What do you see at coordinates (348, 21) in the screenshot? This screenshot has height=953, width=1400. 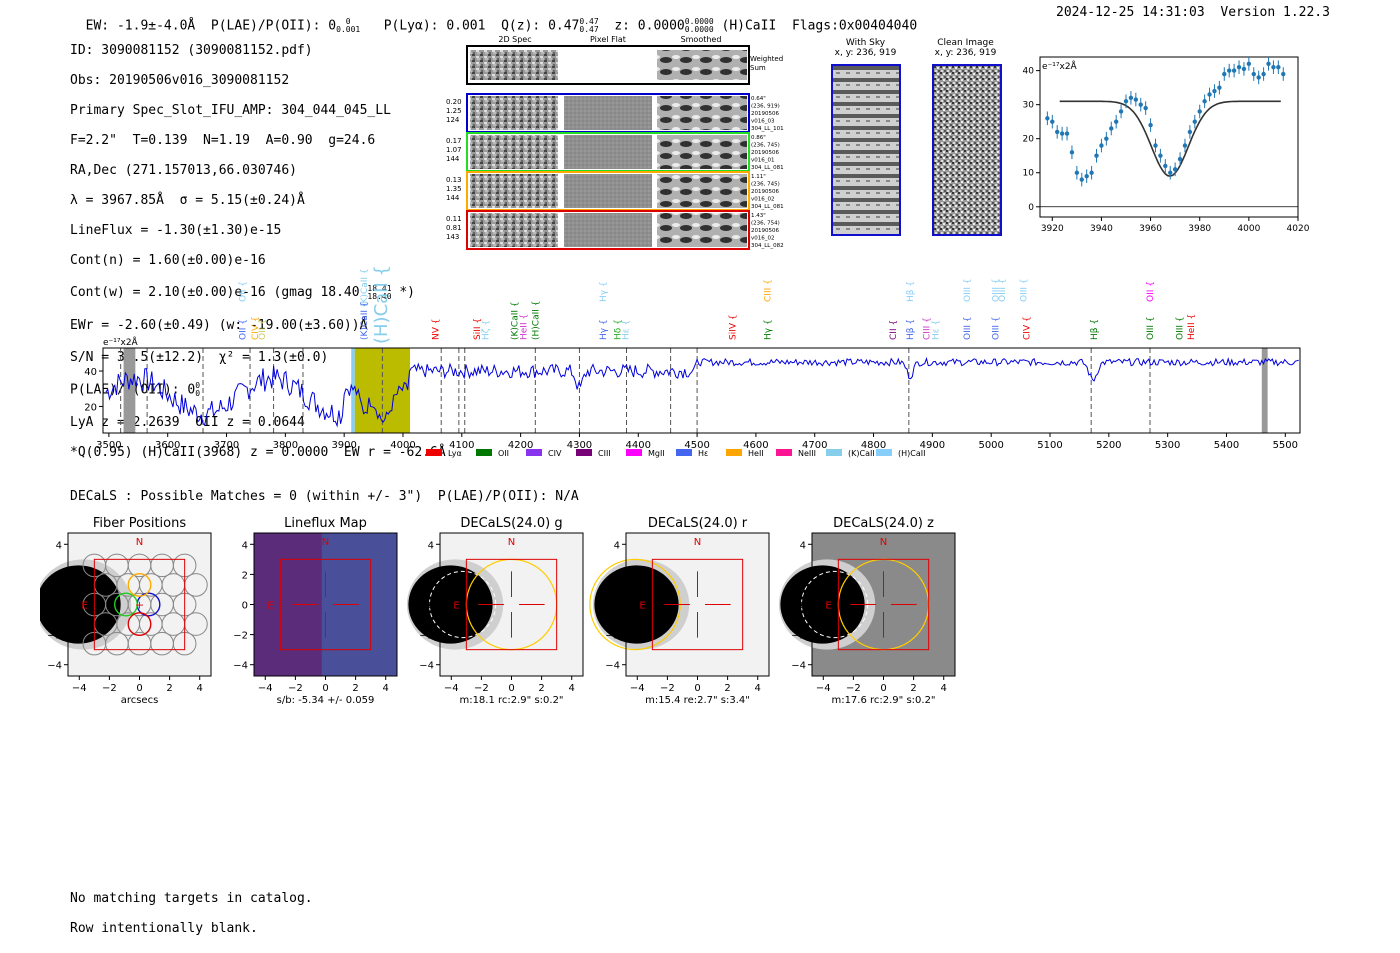 I see `plae-sup: 0` at bounding box center [348, 21].